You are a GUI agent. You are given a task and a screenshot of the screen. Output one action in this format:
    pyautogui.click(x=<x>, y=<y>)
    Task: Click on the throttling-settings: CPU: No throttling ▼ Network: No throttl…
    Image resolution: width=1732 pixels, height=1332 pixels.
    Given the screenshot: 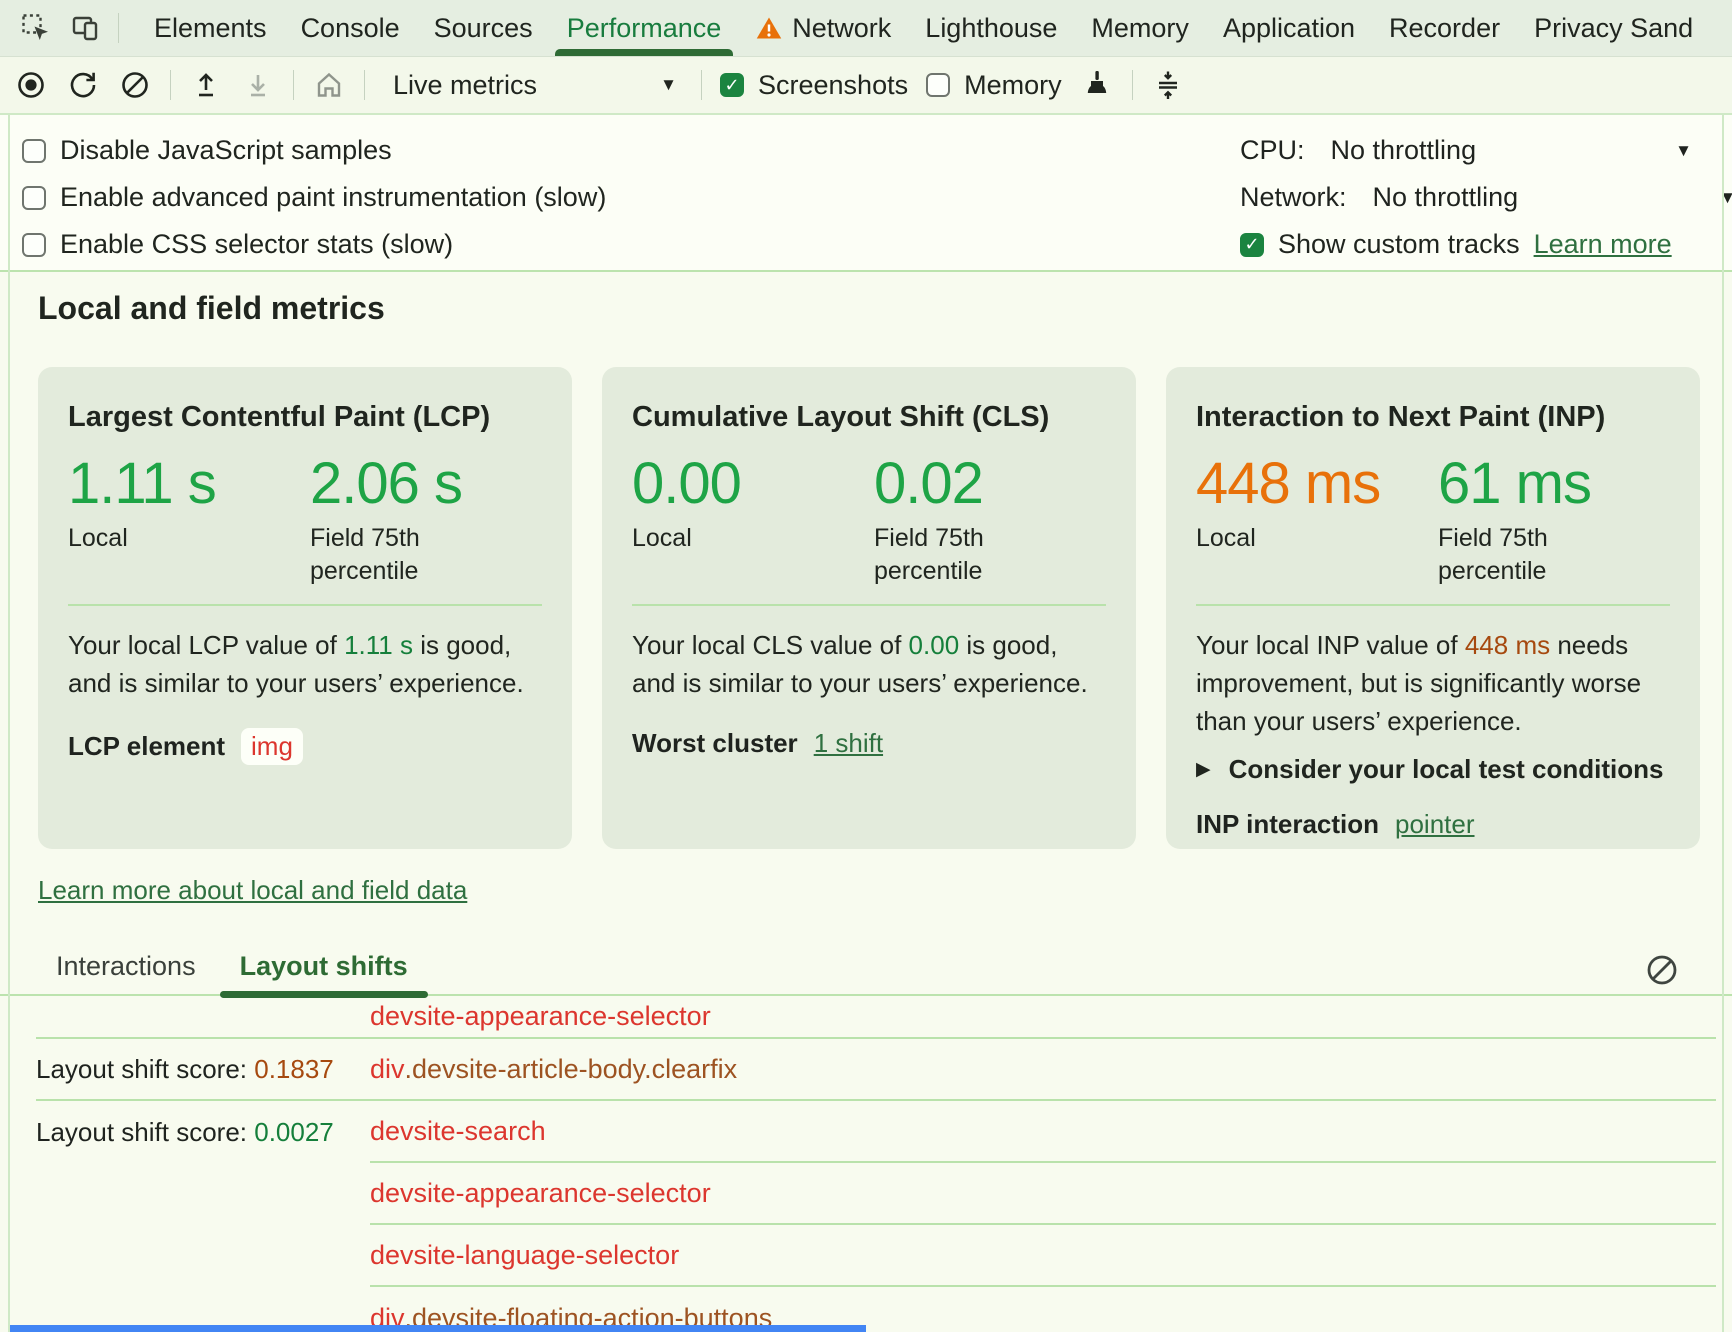 What is the action you would take?
    pyautogui.click(x=1486, y=197)
    